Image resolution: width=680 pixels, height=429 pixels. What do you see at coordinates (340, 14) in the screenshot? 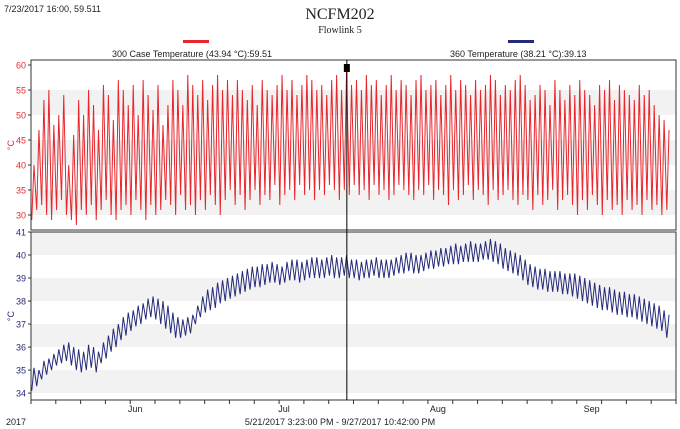
I see `chart-title: NCFM202` at bounding box center [340, 14].